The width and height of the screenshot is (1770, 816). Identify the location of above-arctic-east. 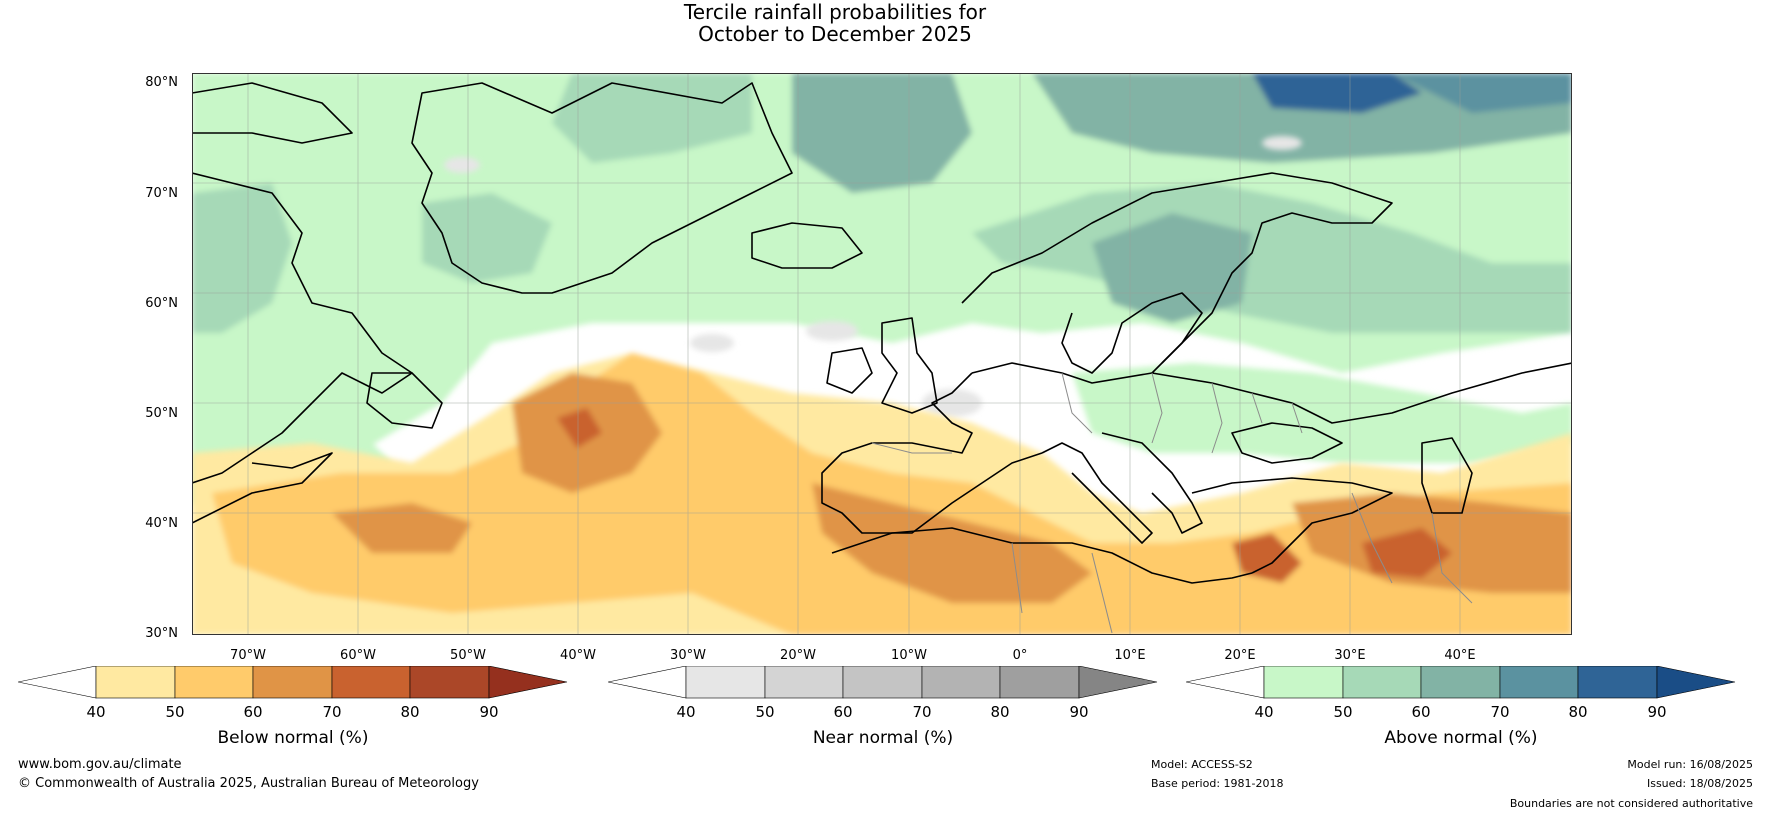
(1482, 93).